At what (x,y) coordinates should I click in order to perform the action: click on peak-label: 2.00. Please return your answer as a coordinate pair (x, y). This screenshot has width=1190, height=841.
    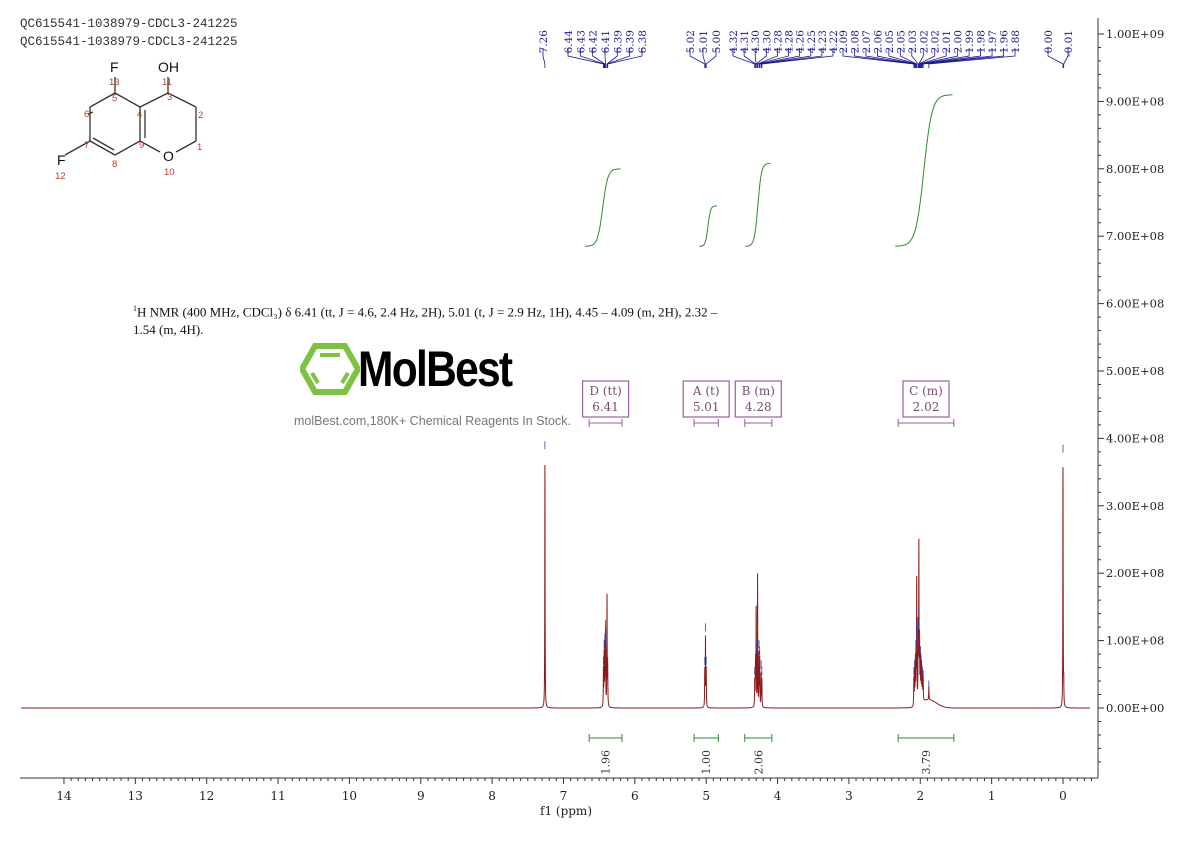
    Looking at the image, I should click on (959, 41).